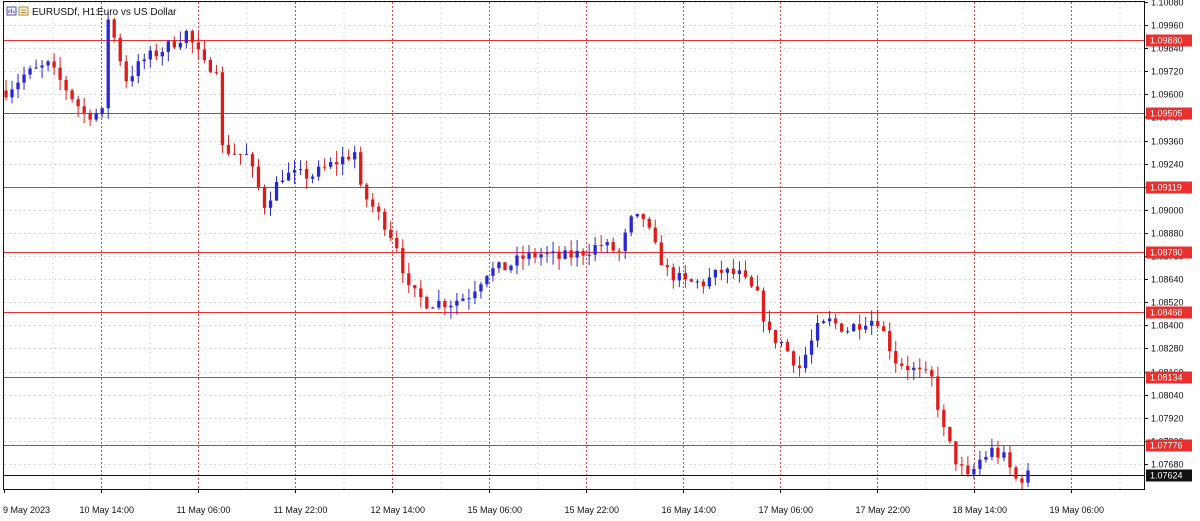  What do you see at coordinates (11, 11) in the screenshot?
I see `chart-window-icon` at bounding box center [11, 11].